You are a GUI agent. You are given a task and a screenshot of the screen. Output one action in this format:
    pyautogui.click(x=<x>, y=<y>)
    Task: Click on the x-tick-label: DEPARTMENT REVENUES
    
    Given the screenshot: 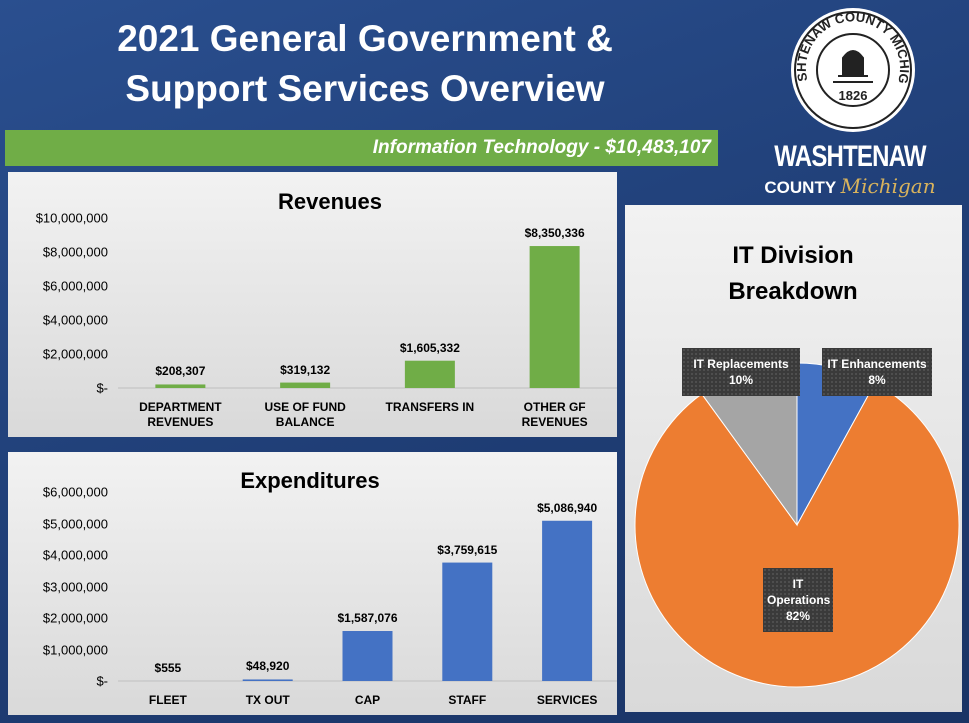 What is the action you would take?
    pyautogui.click(x=180, y=414)
    